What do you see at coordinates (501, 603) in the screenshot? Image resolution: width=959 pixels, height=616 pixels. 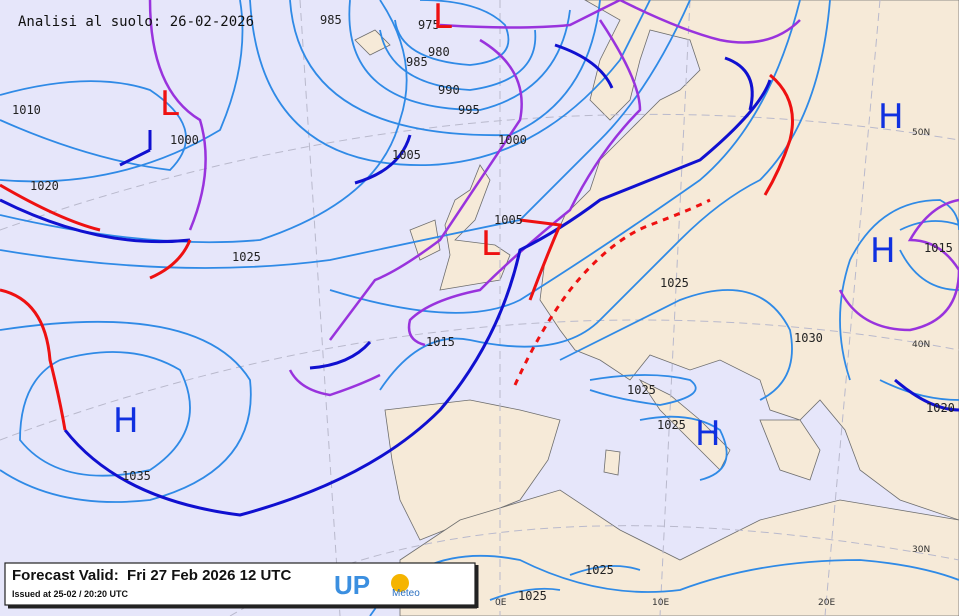 I see `grid-label: 0E` at bounding box center [501, 603].